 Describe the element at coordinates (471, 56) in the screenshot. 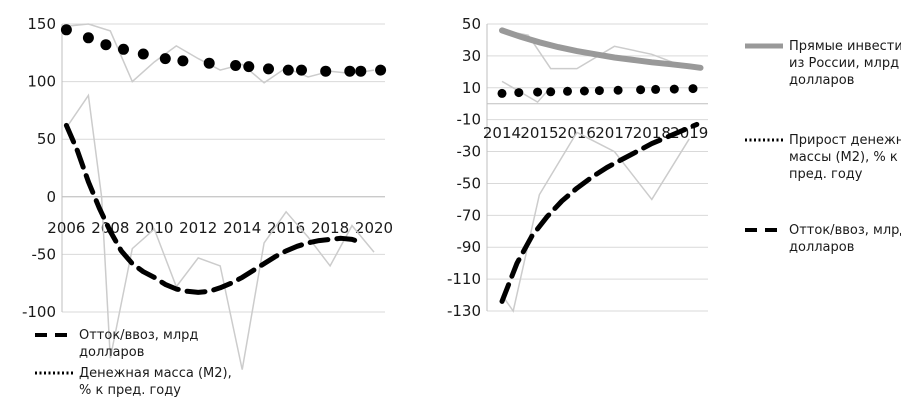

I see `y-tick-label-right: 30` at that location.